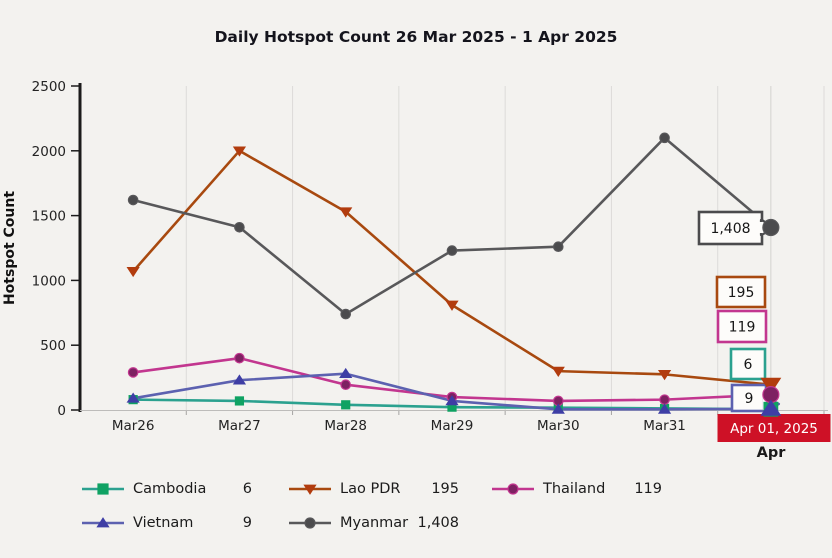 The image size is (832, 558). I want to click on y-tick-label: 2500, so click(49, 87).